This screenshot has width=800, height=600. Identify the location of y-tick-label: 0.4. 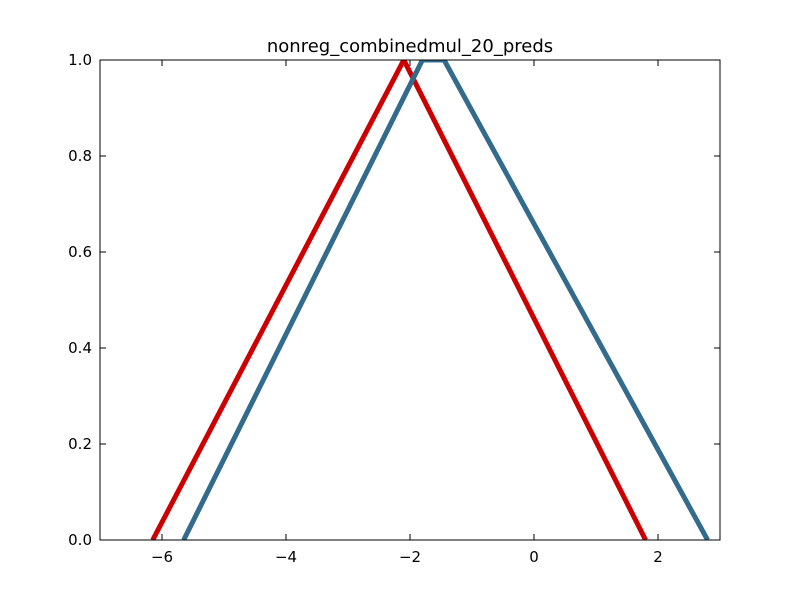
(80, 348).